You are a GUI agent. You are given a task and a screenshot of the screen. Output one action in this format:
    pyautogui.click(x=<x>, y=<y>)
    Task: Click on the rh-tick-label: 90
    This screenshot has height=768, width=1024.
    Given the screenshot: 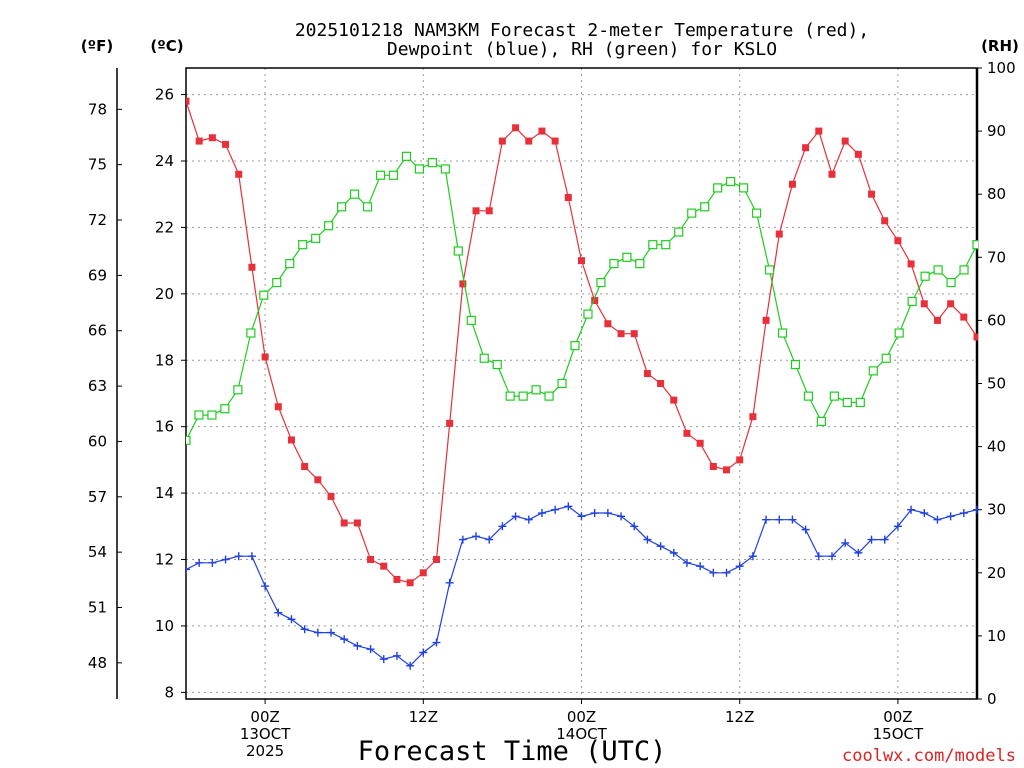 What is the action you would take?
    pyautogui.click(x=996, y=131)
    